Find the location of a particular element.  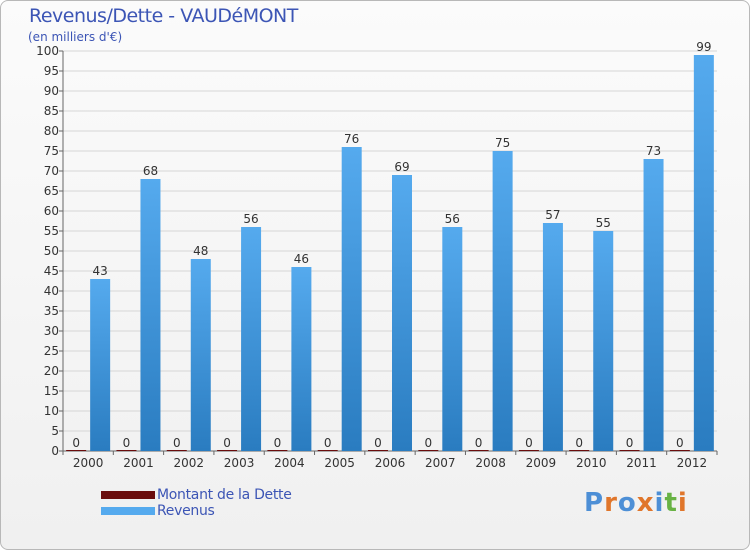

legend: Montant de la Dette Revenus is located at coordinates (196, 503).